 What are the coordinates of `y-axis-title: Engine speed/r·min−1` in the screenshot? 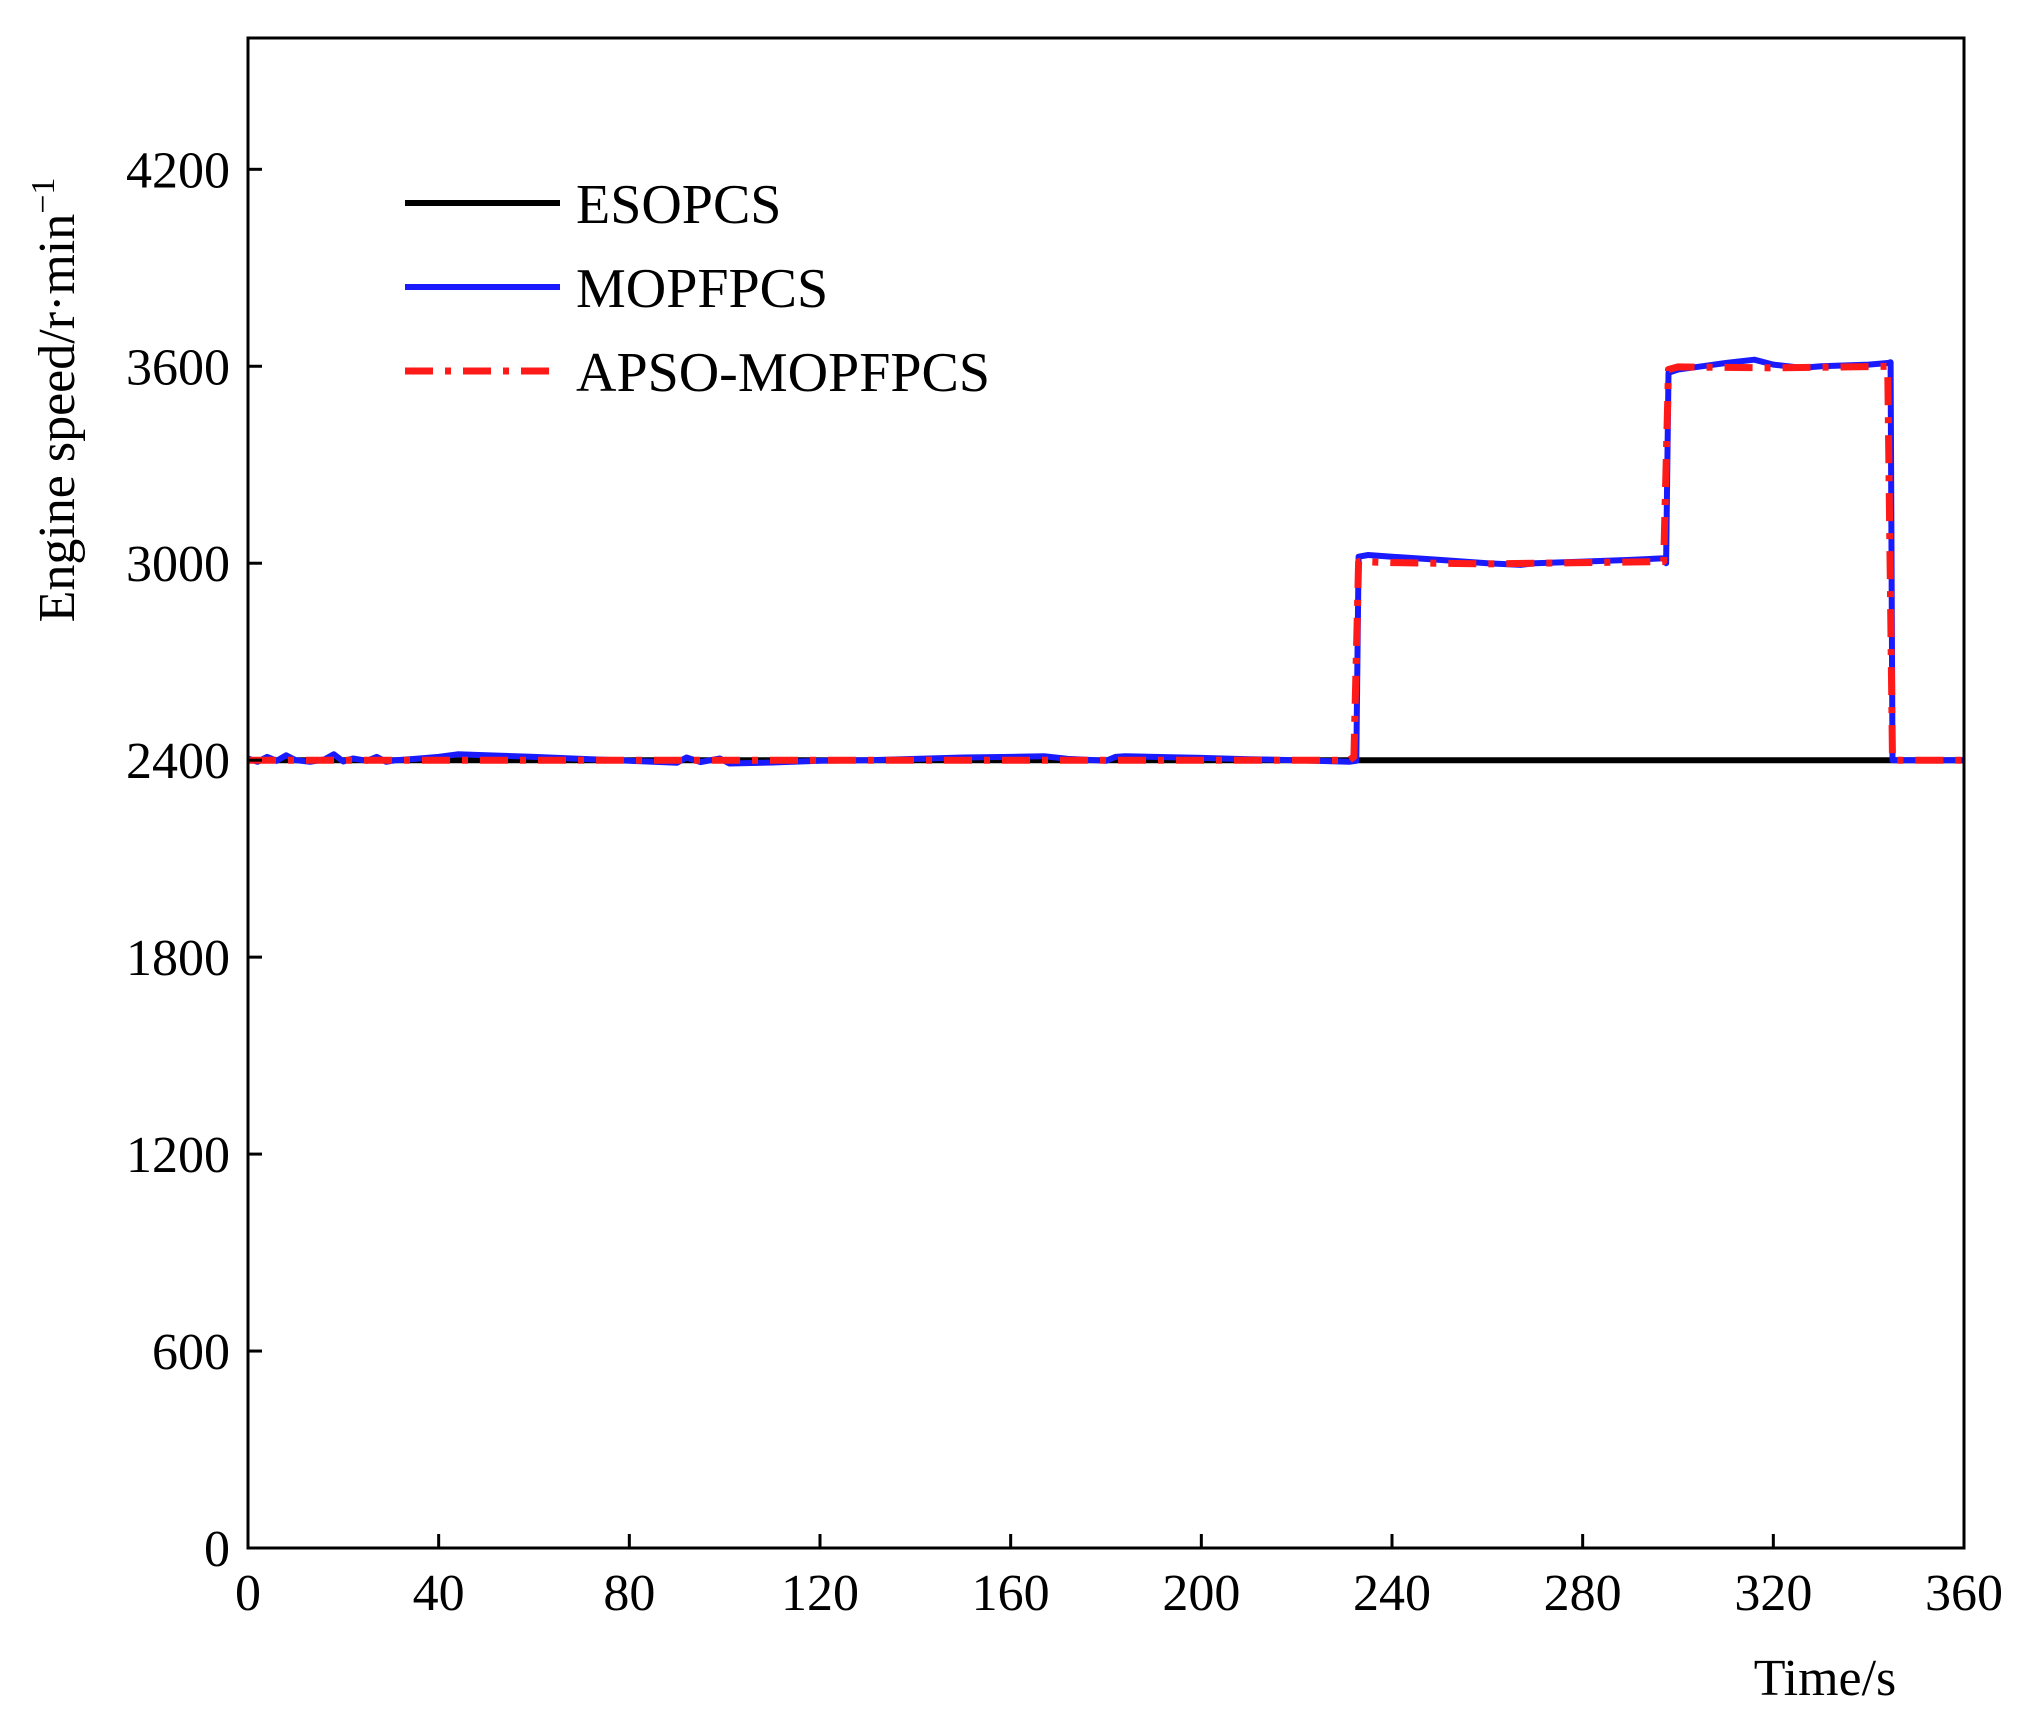 It's located at (55, 400).